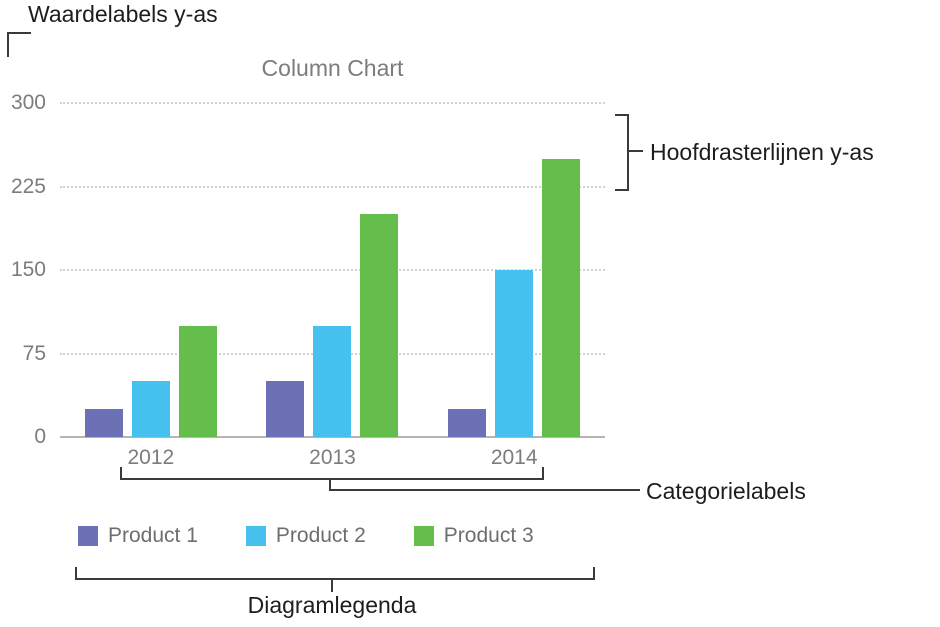 The image size is (940, 627). I want to click on chart-title: Column Chart, so click(332, 68).